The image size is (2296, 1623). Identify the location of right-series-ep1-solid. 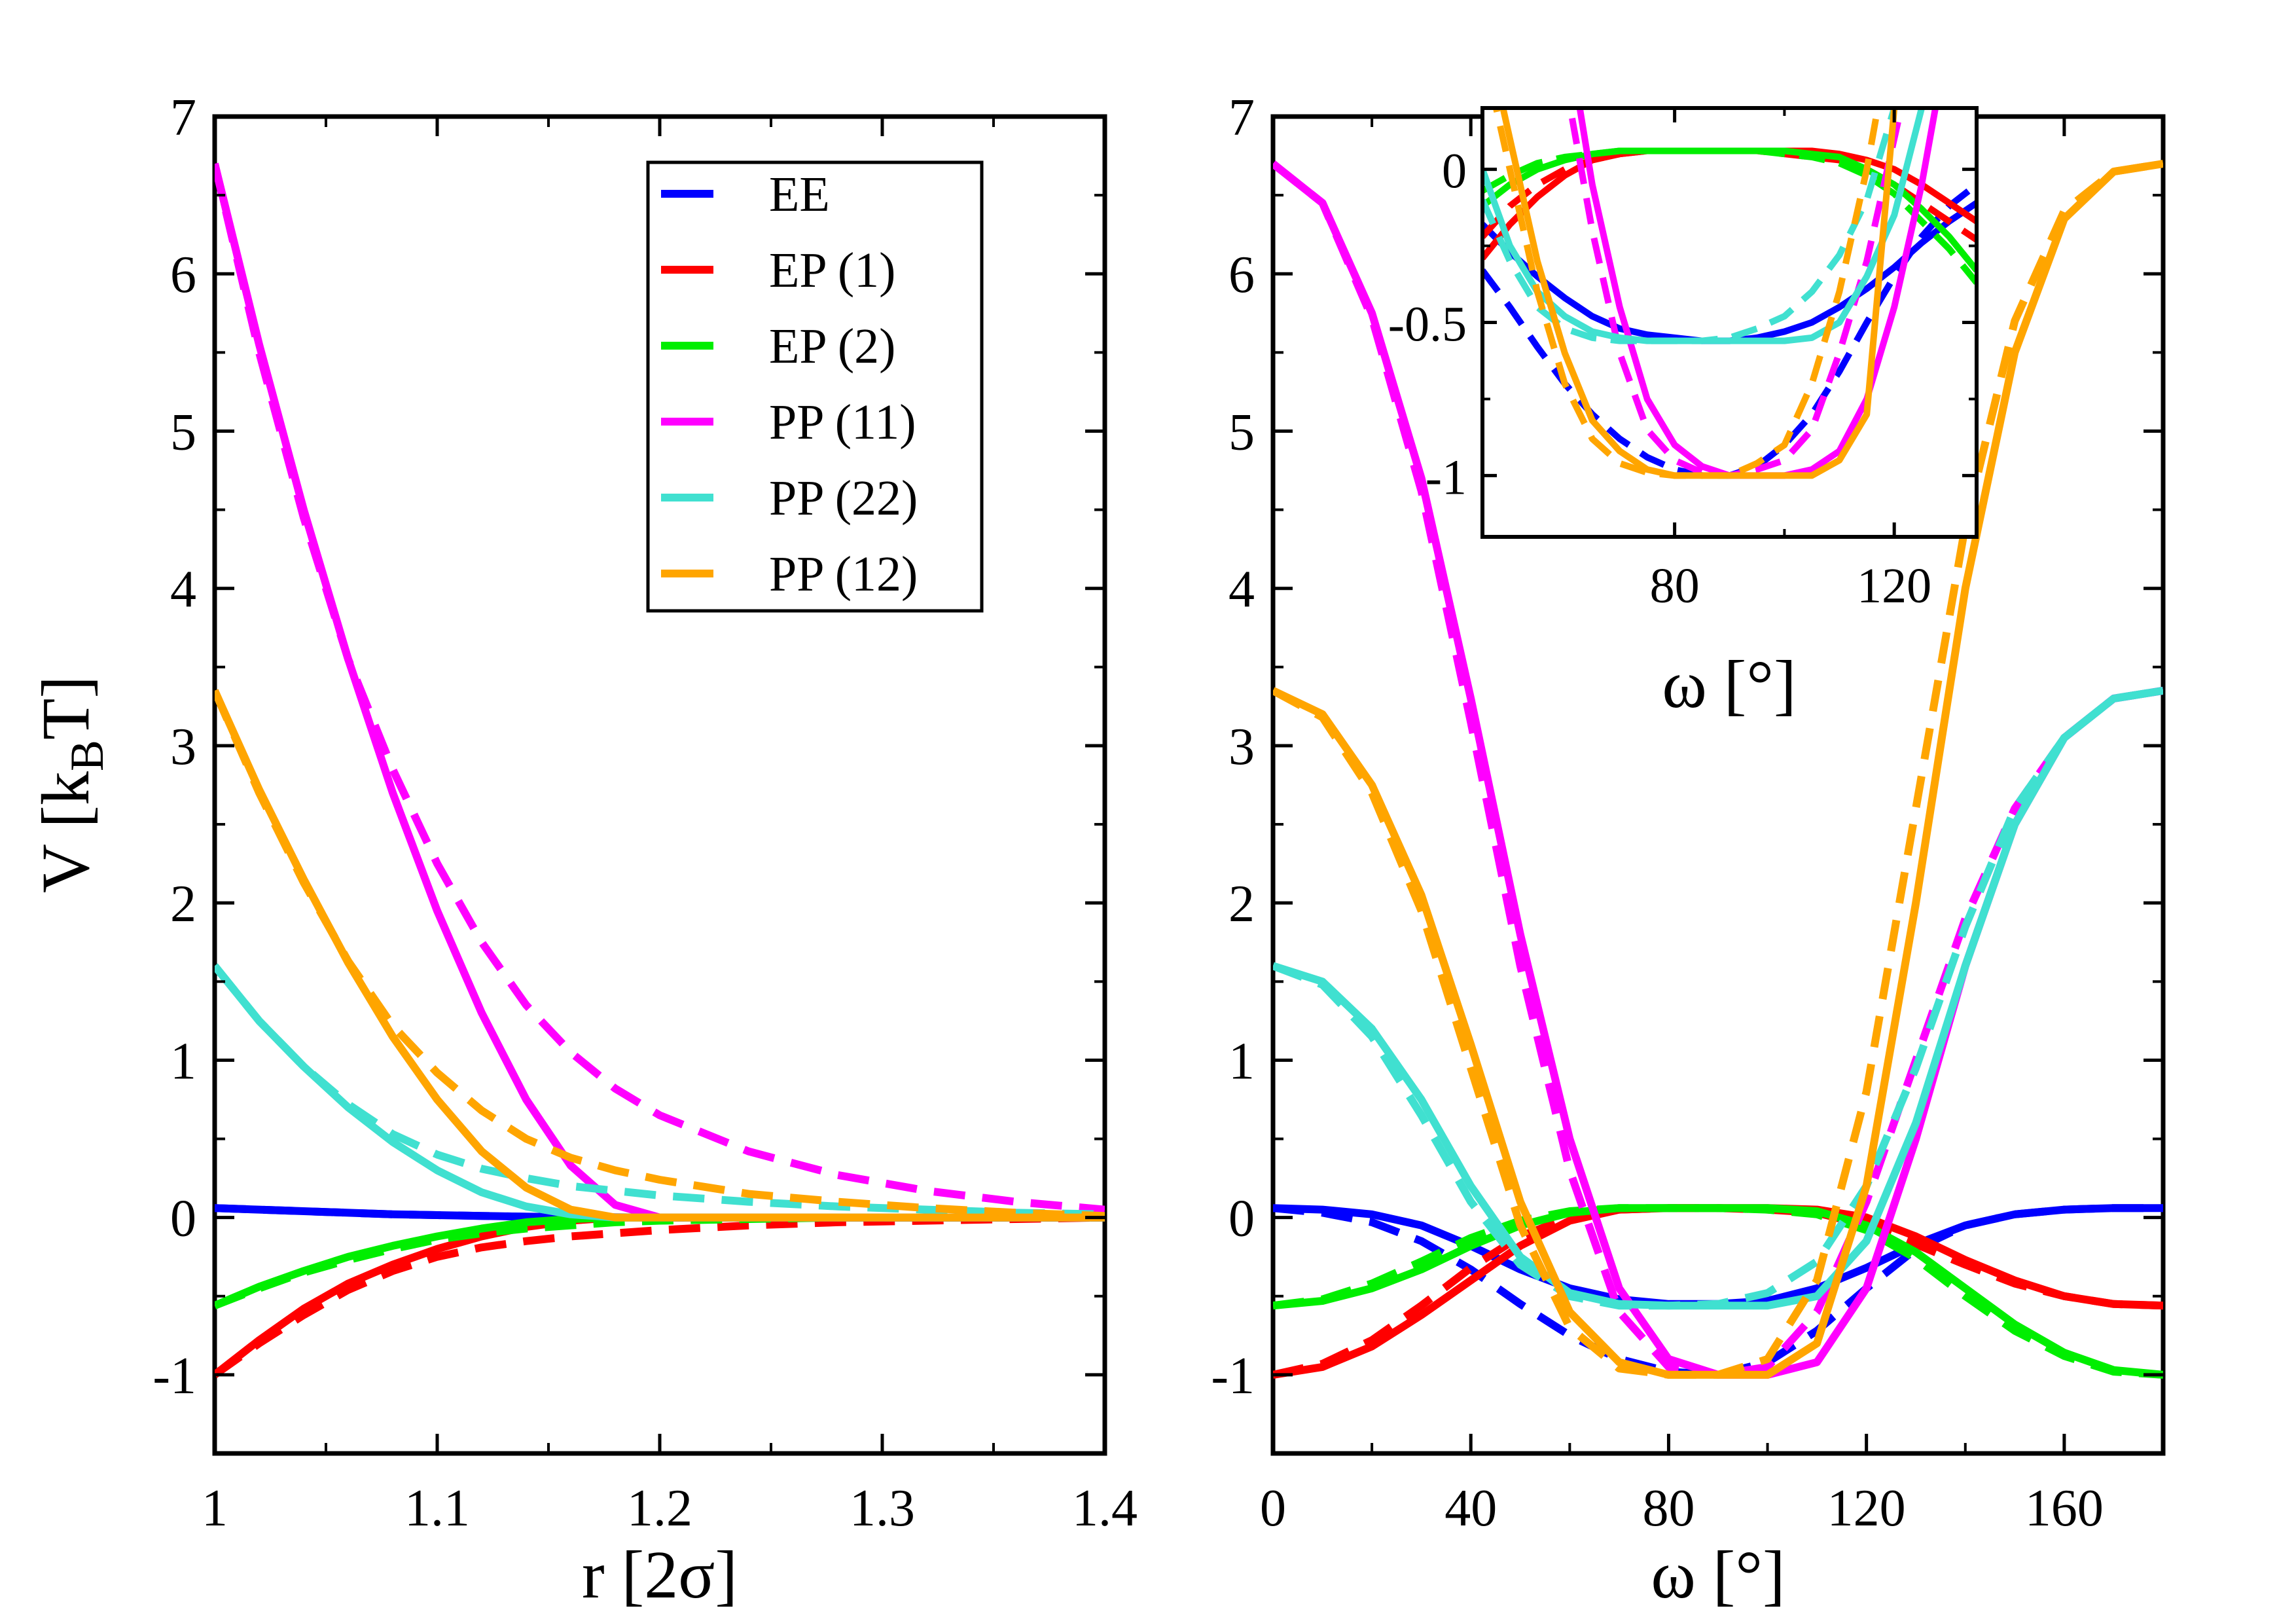
(1718, 1291).